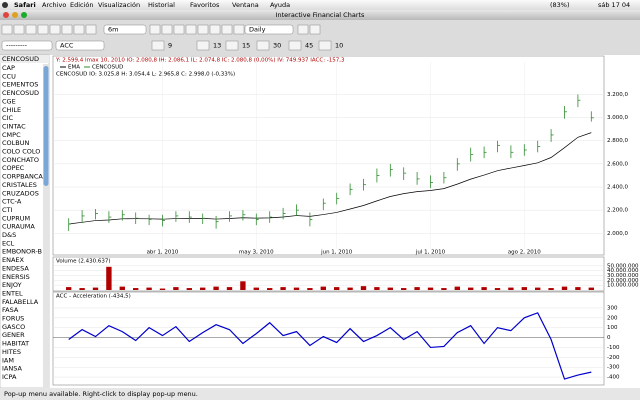 Image resolution: width=640 pixels, height=400 pixels. Describe the element at coordinates (170, 46) in the screenshot. I see `period-label: 9` at that location.